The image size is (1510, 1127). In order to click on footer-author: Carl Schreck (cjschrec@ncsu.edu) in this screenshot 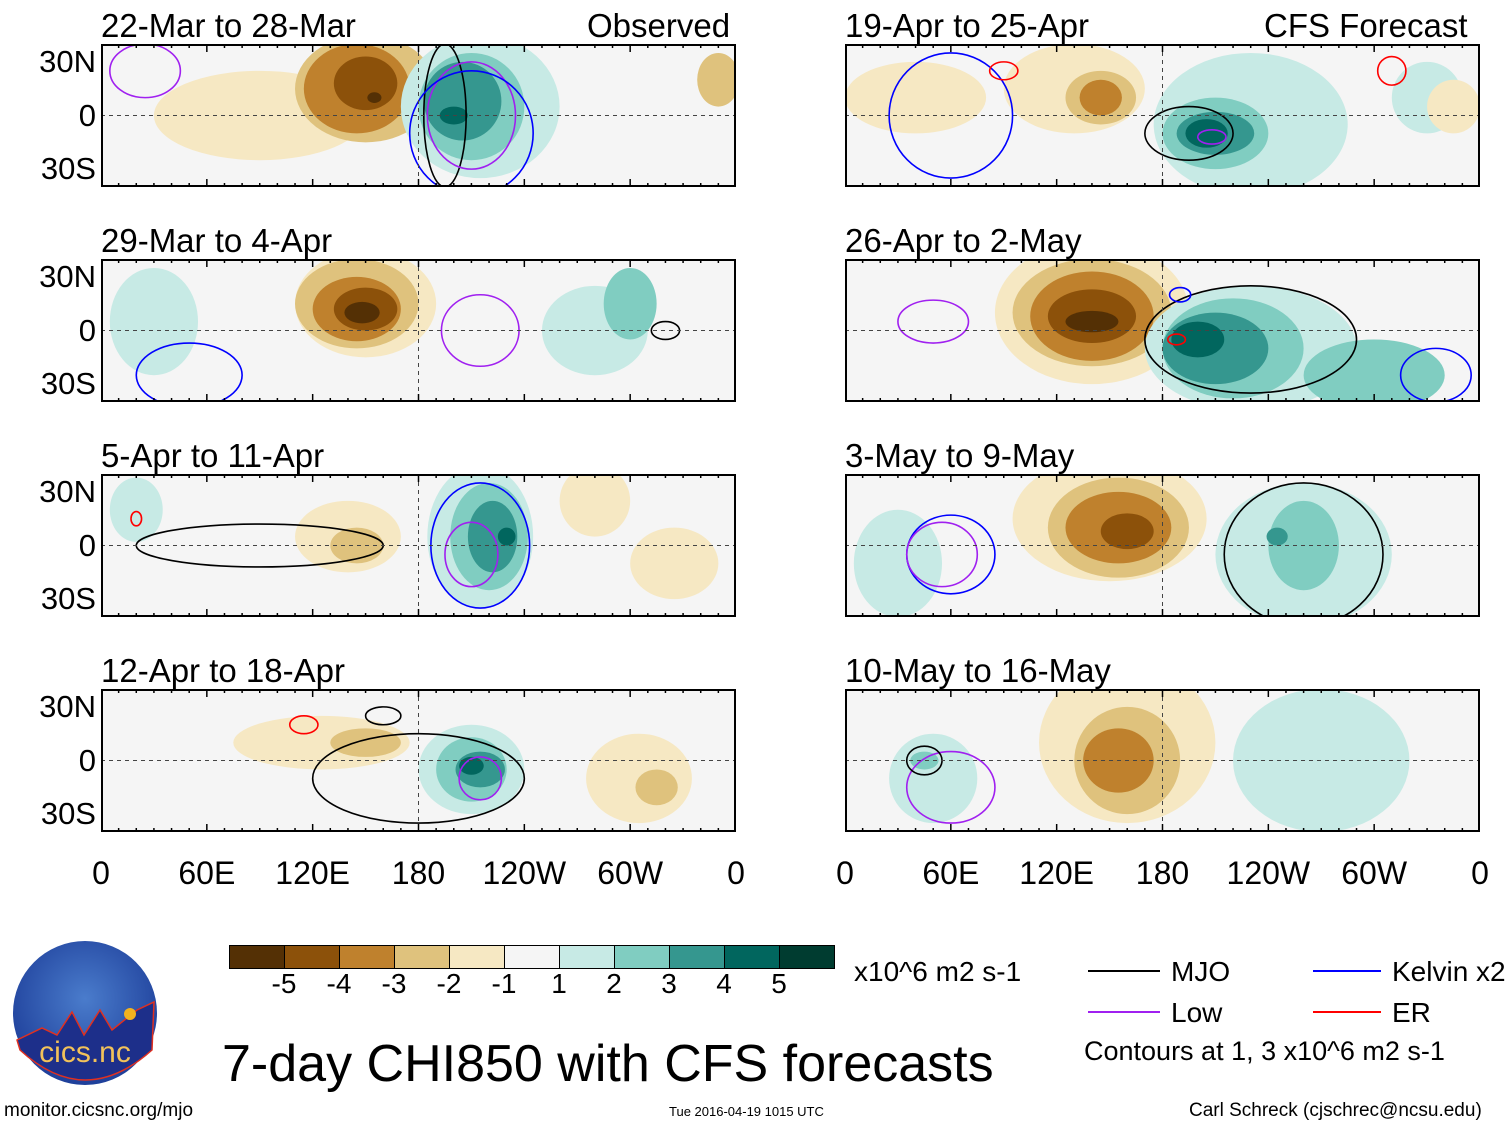, I will do `click(1335, 1110)`.